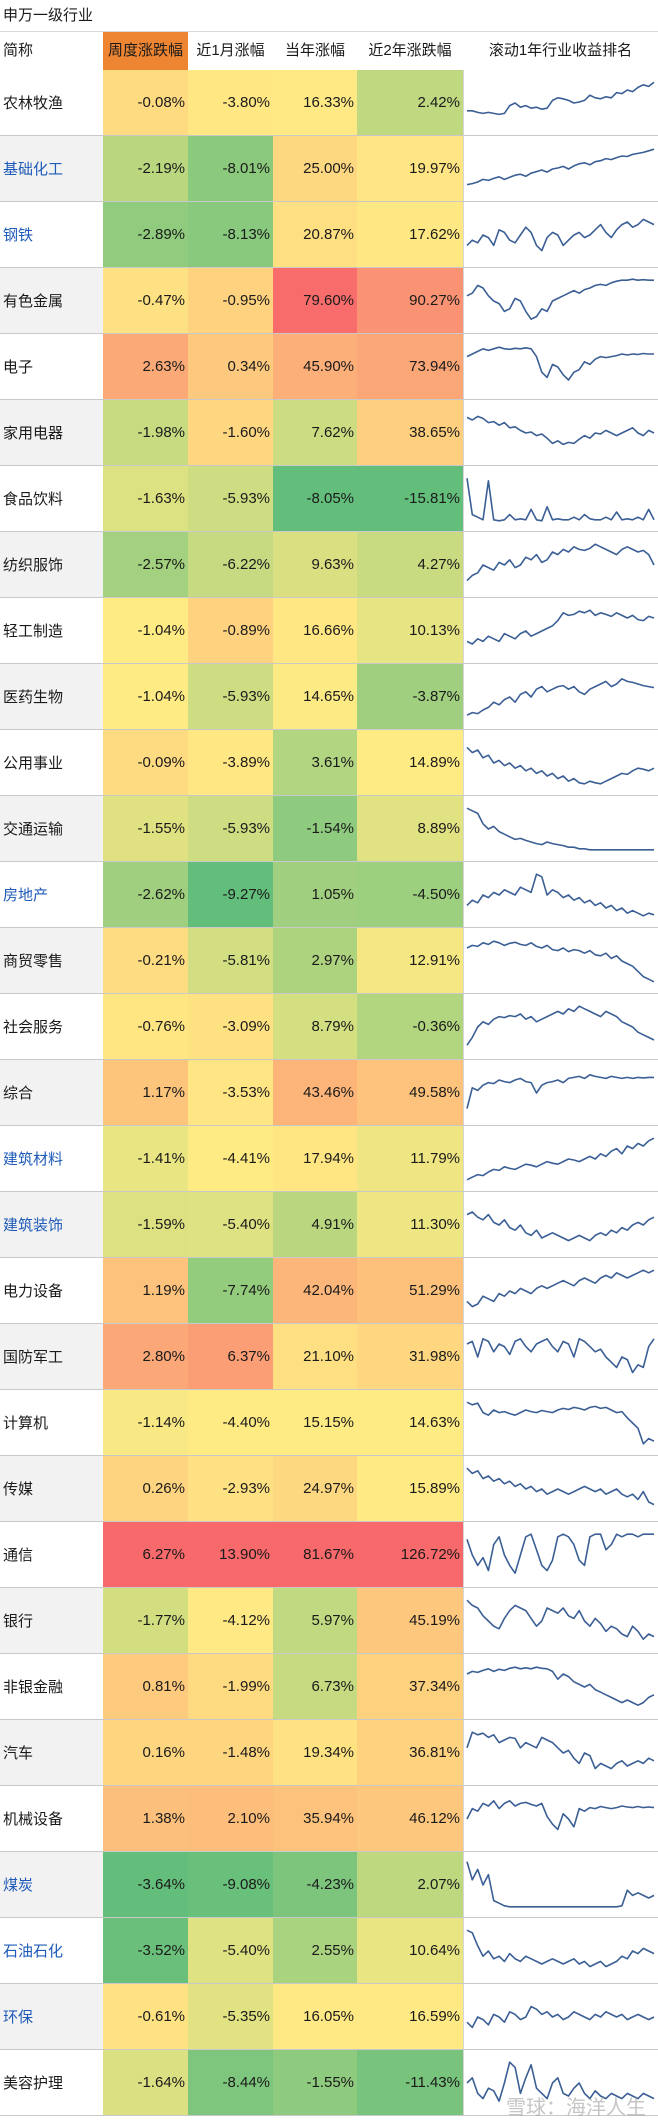  Describe the element at coordinates (315, 1818) in the screenshot. I see `cell-ytd: 35.94%` at that location.